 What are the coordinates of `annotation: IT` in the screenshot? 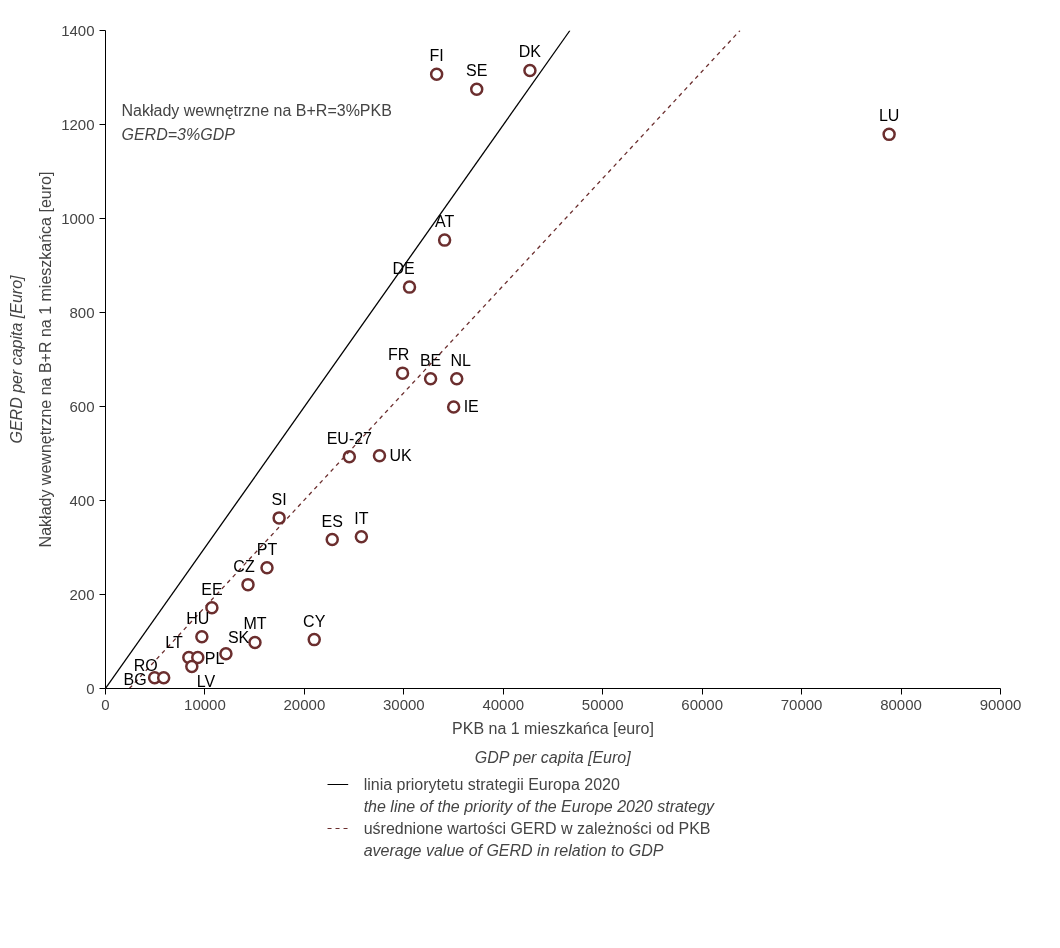 It's located at (361, 518).